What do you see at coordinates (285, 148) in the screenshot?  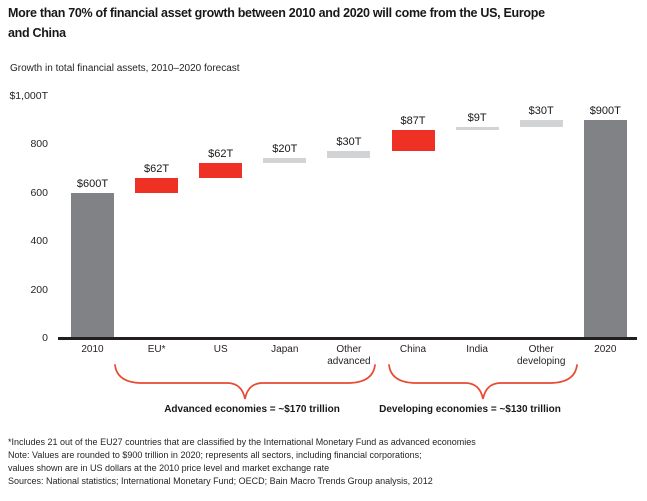 I see `bar-value-label: $20T` at bounding box center [285, 148].